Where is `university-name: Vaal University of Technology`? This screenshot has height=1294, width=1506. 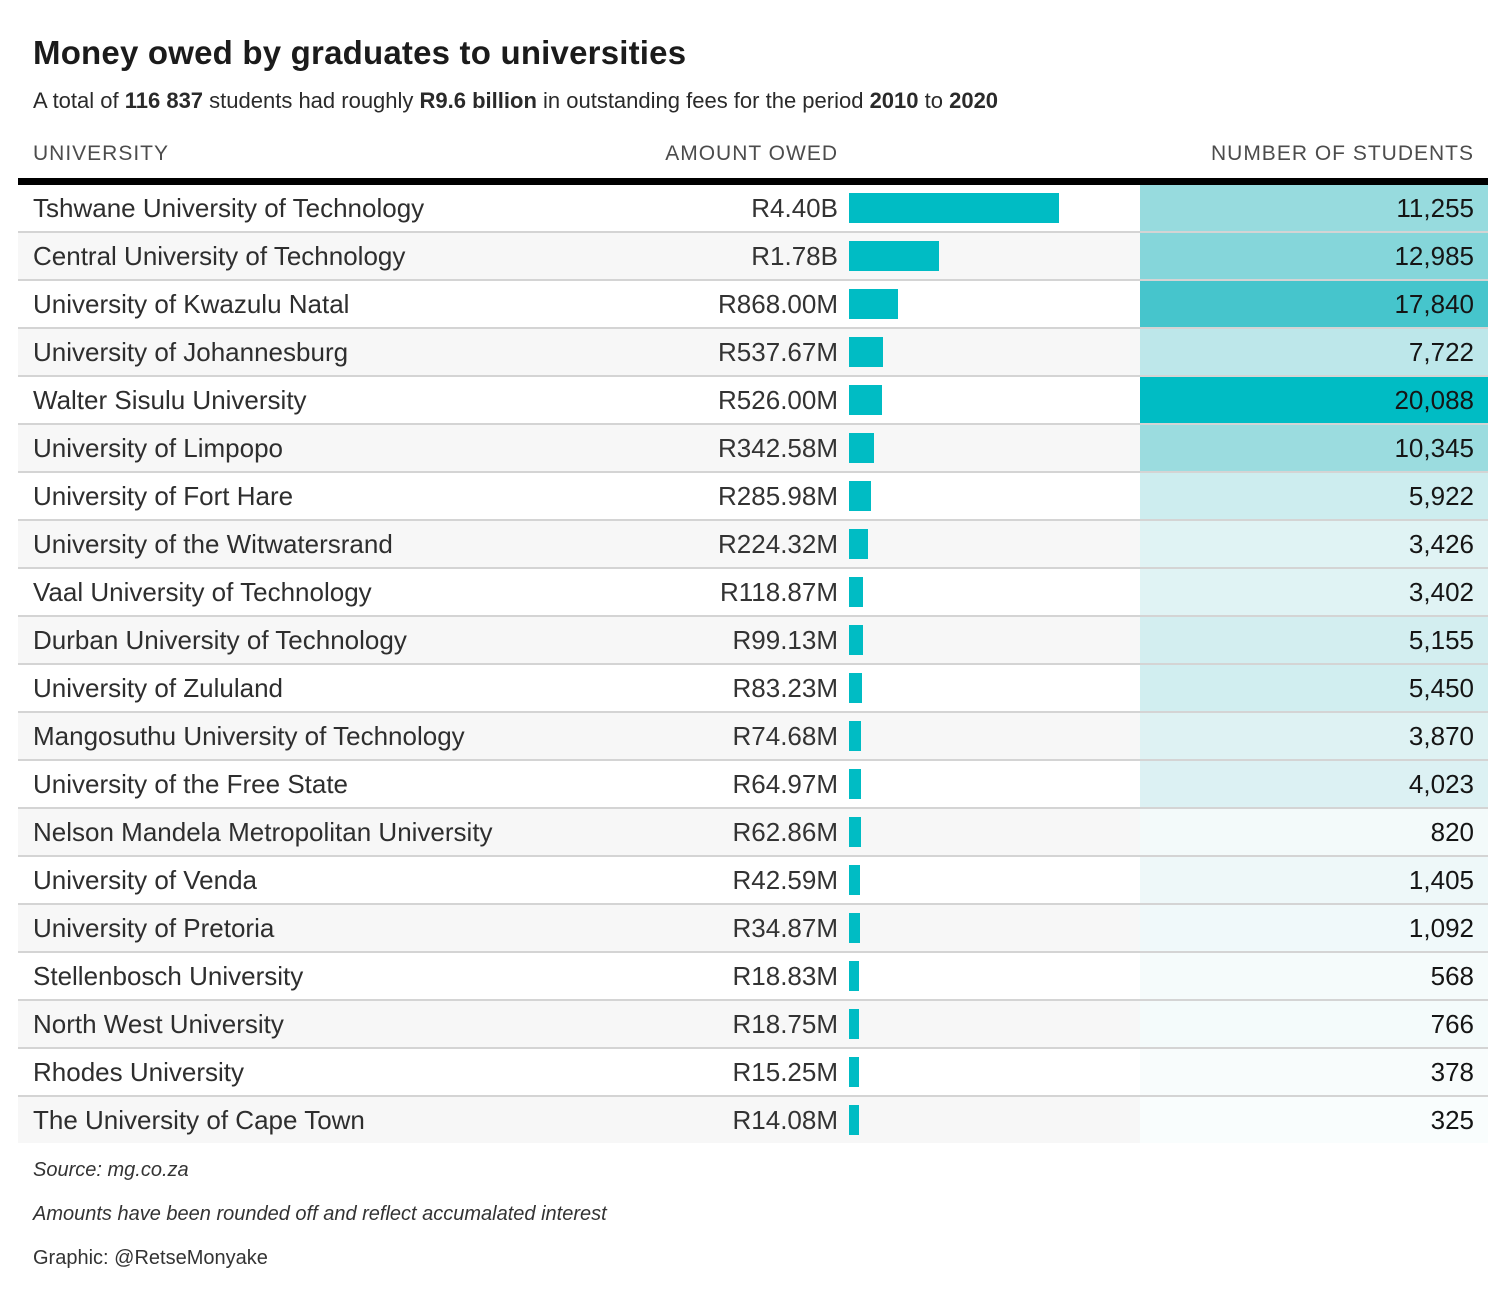
university-name: Vaal University of Technology is located at coordinates (202, 592).